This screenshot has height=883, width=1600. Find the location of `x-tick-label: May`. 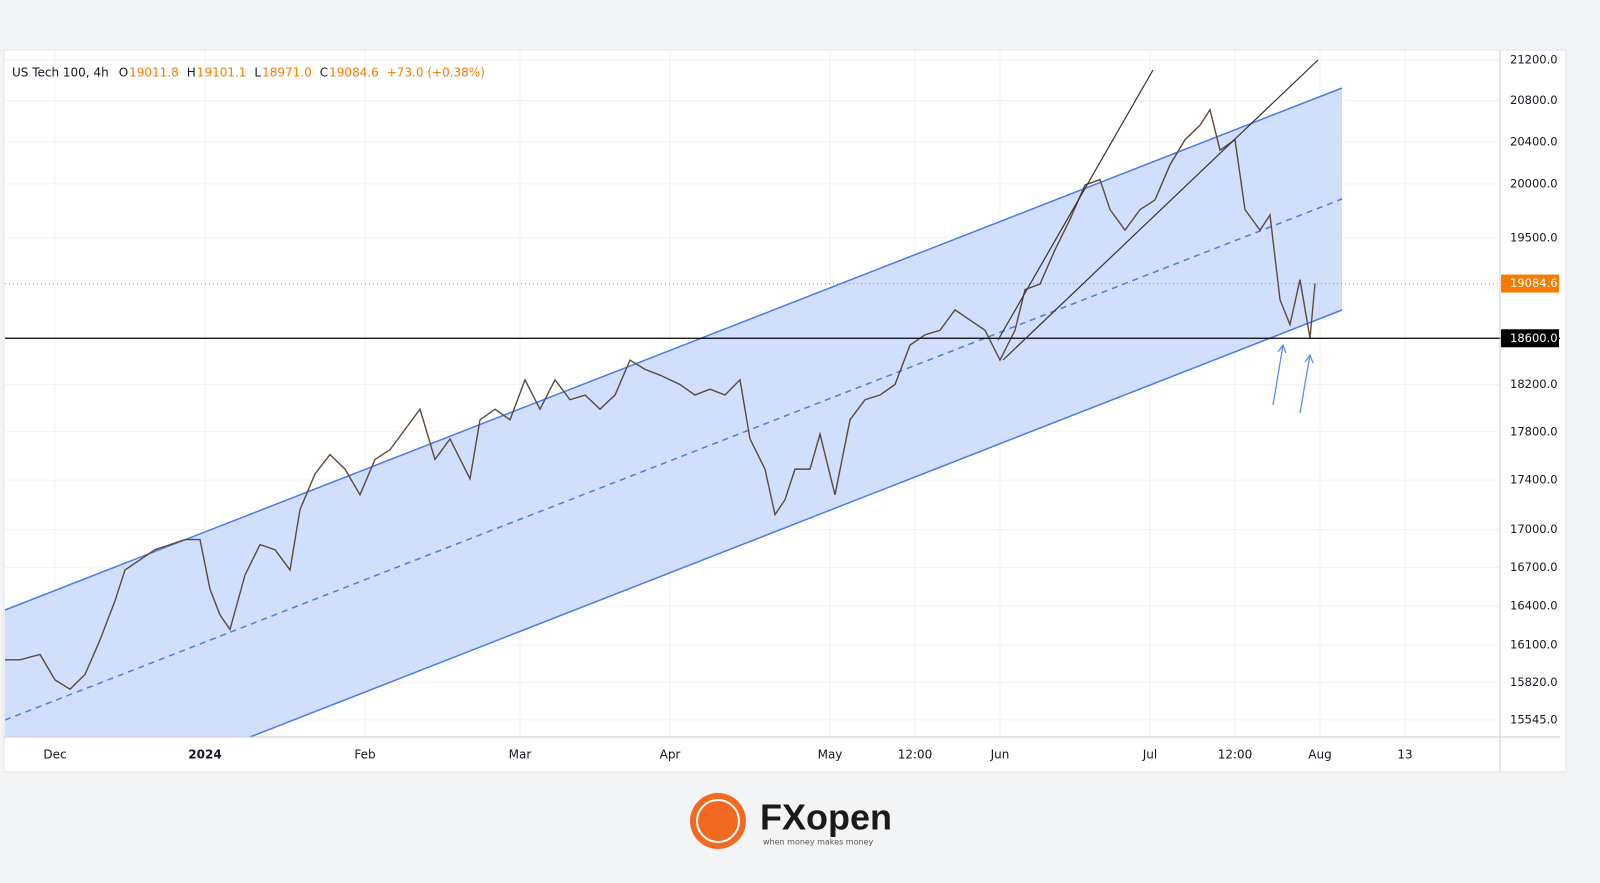

x-tick-label: May is located at coordinates (830, 755).